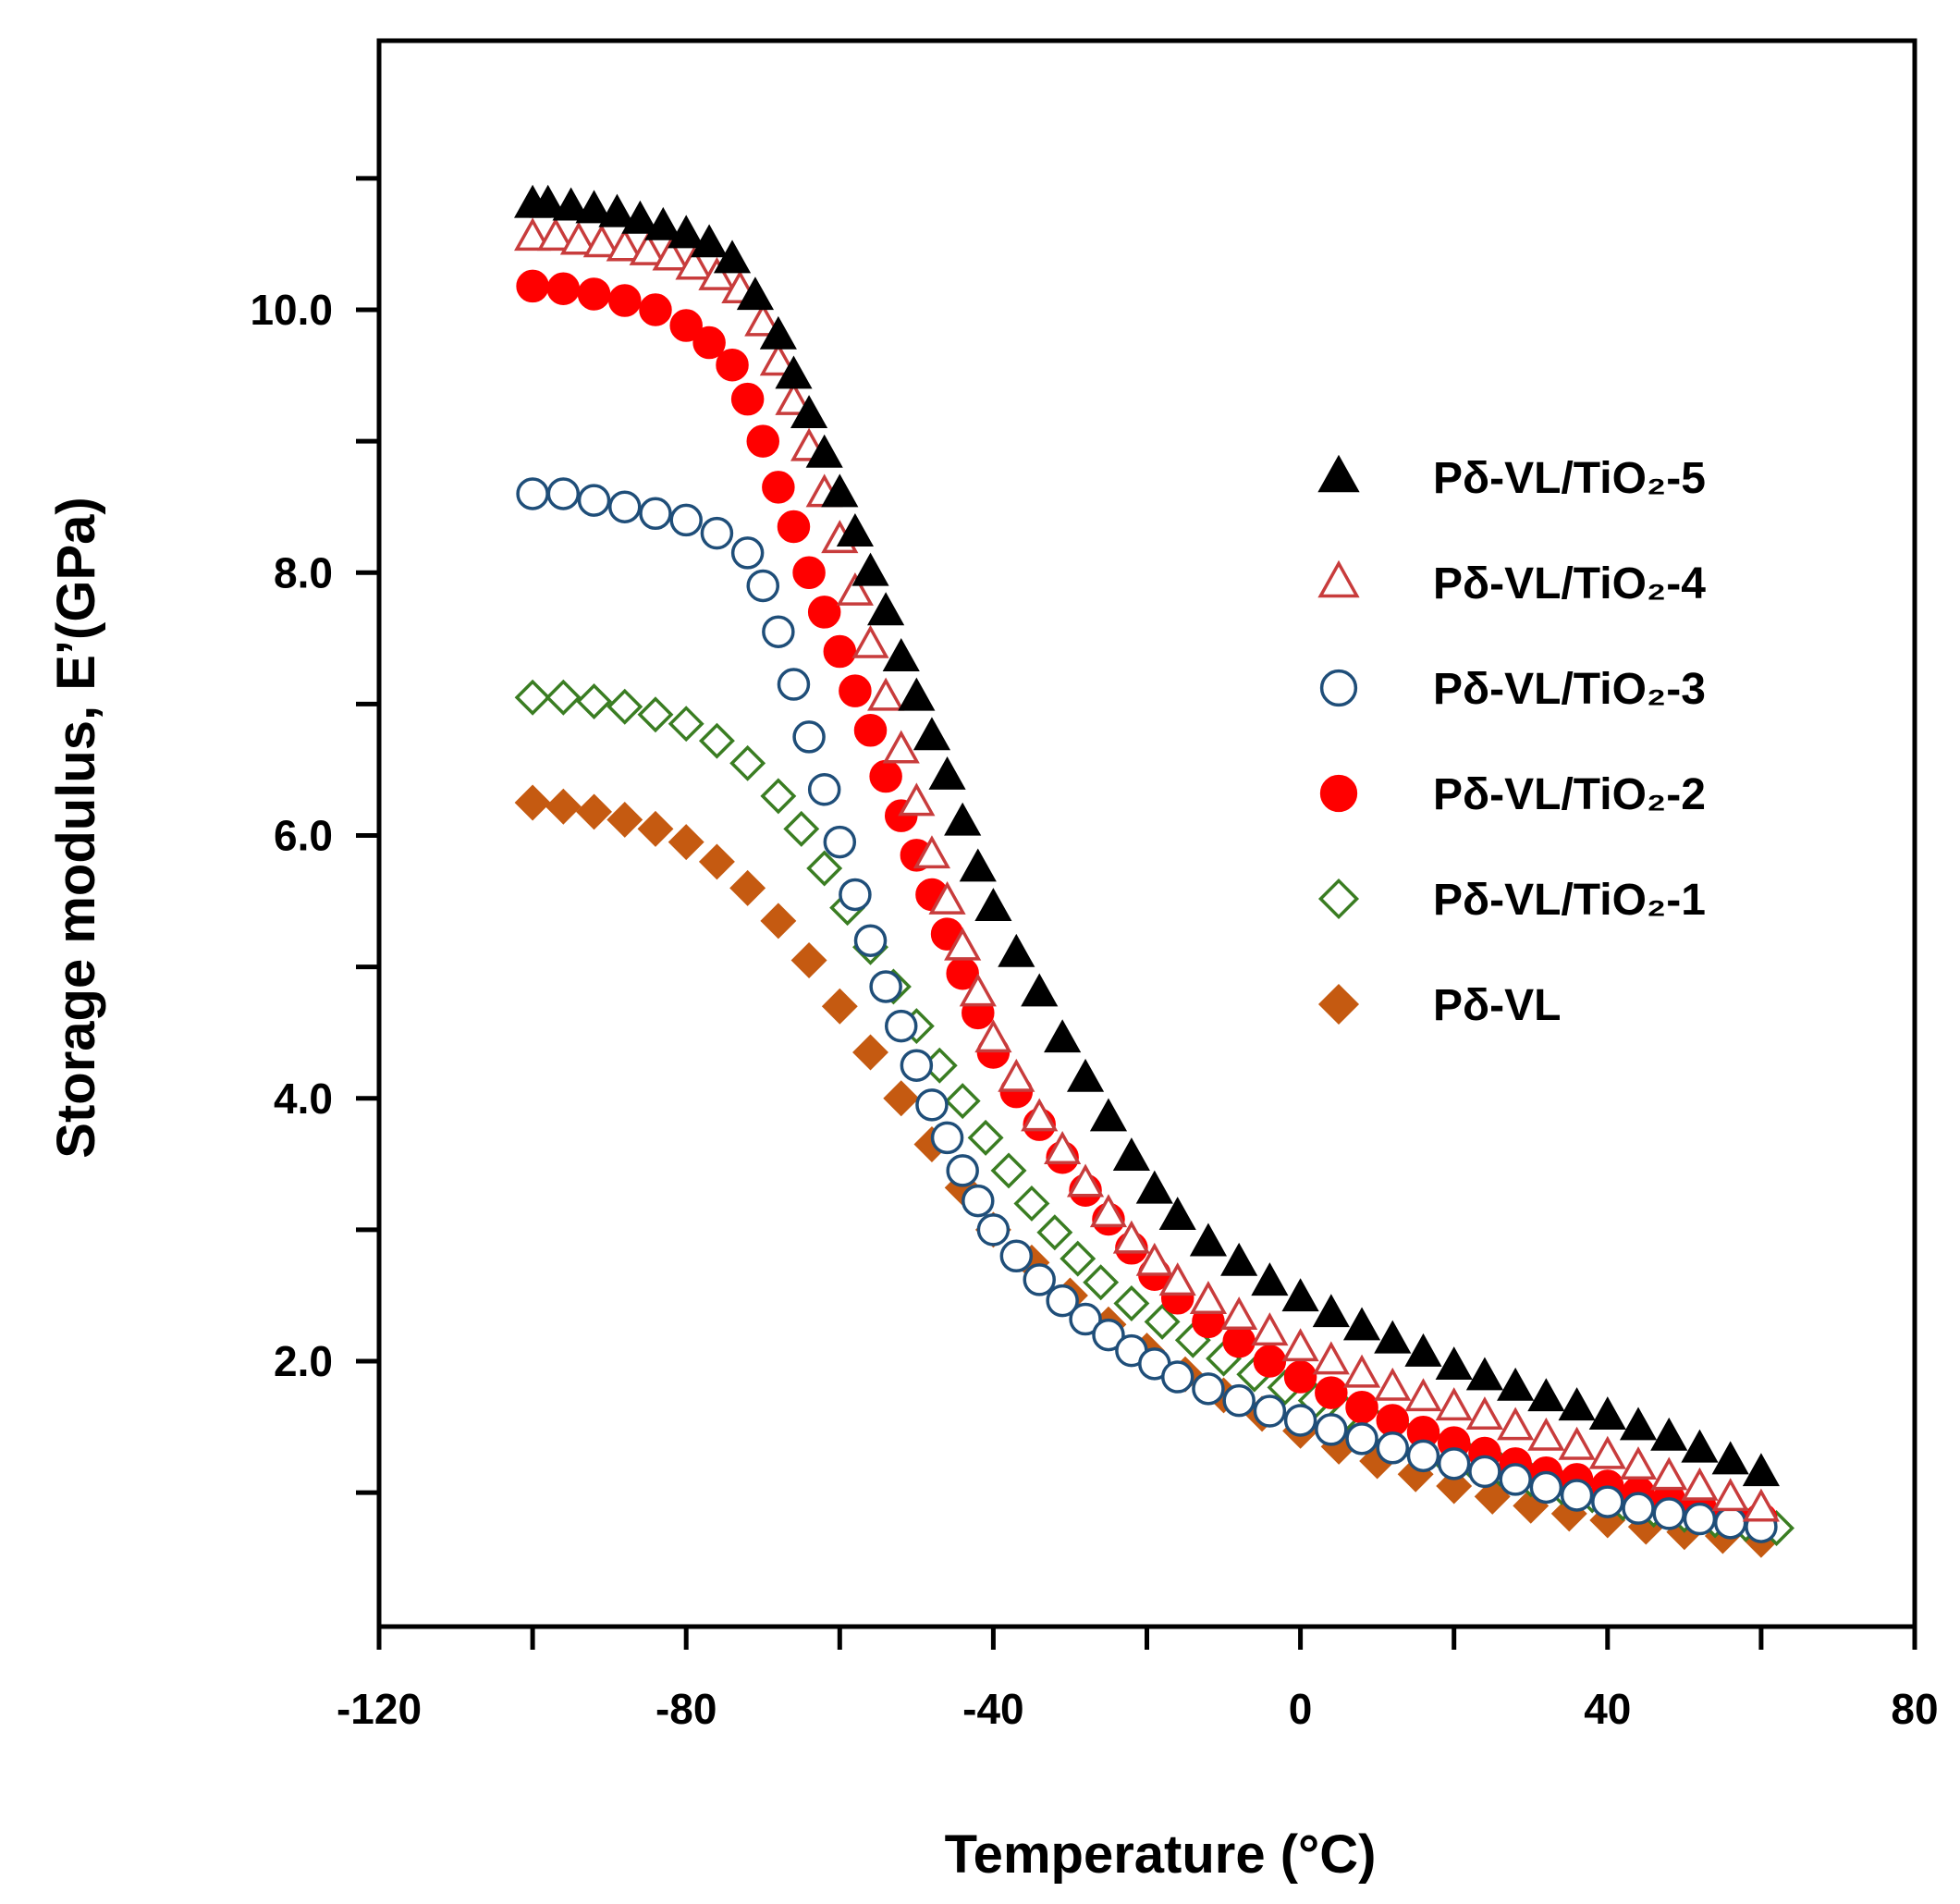 This screenshot has width=1960, height=1904. What do you see at coordinates (304, 836) in the screenshot?
I see `y-tick-label: 6.0` at bounding box center [304, 836].